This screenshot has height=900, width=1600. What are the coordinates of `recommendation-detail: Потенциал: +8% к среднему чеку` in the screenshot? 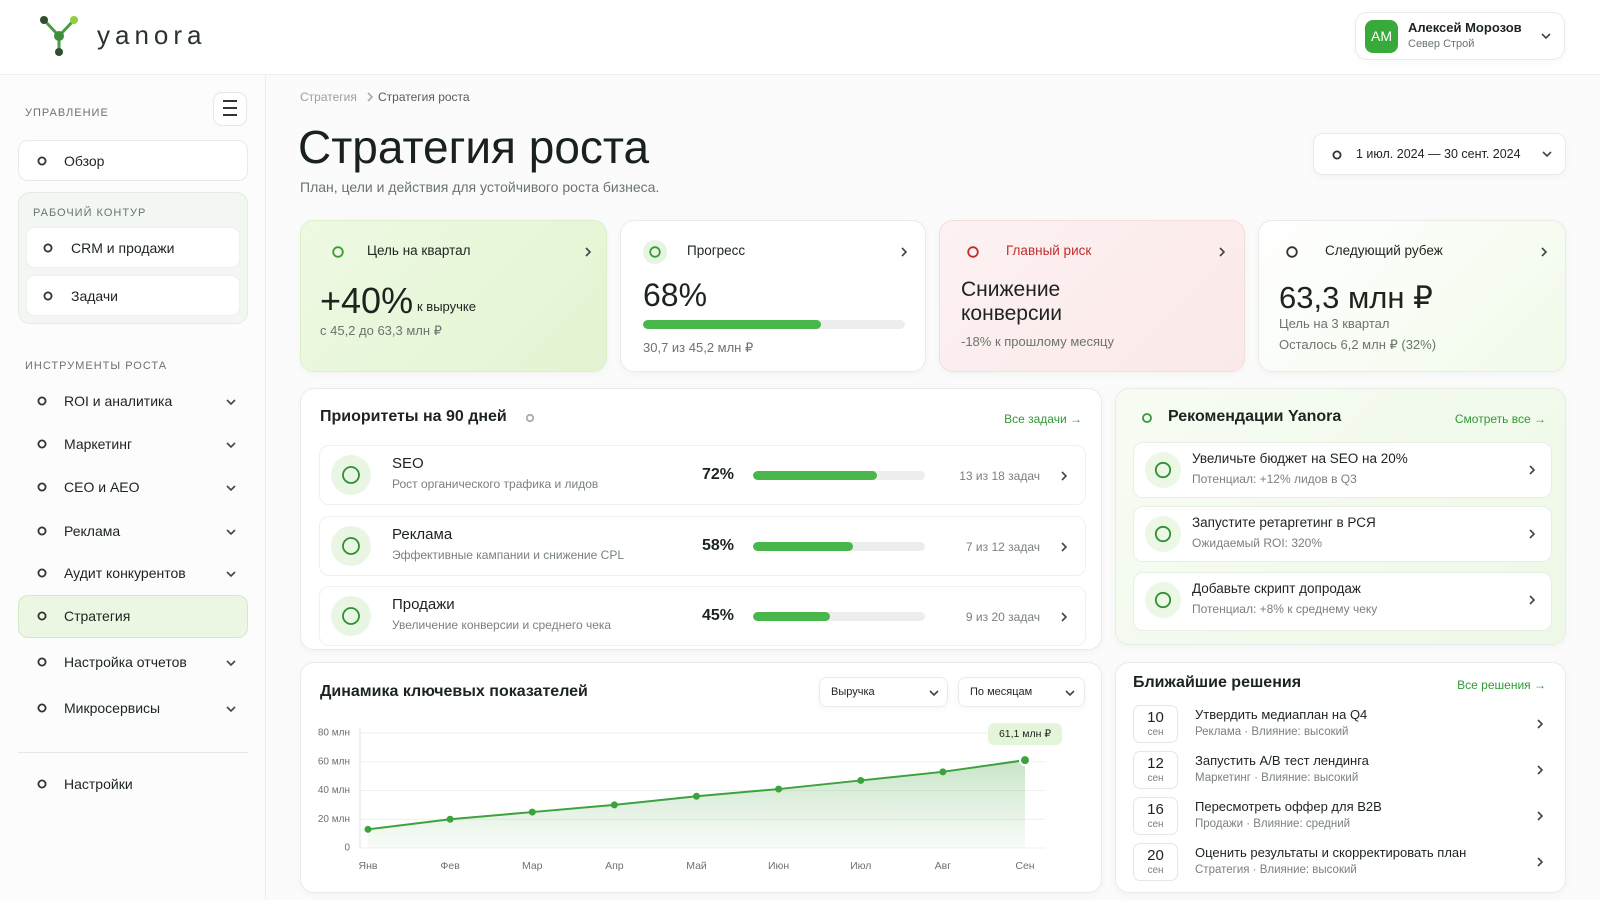 It's located at (1285, 609).